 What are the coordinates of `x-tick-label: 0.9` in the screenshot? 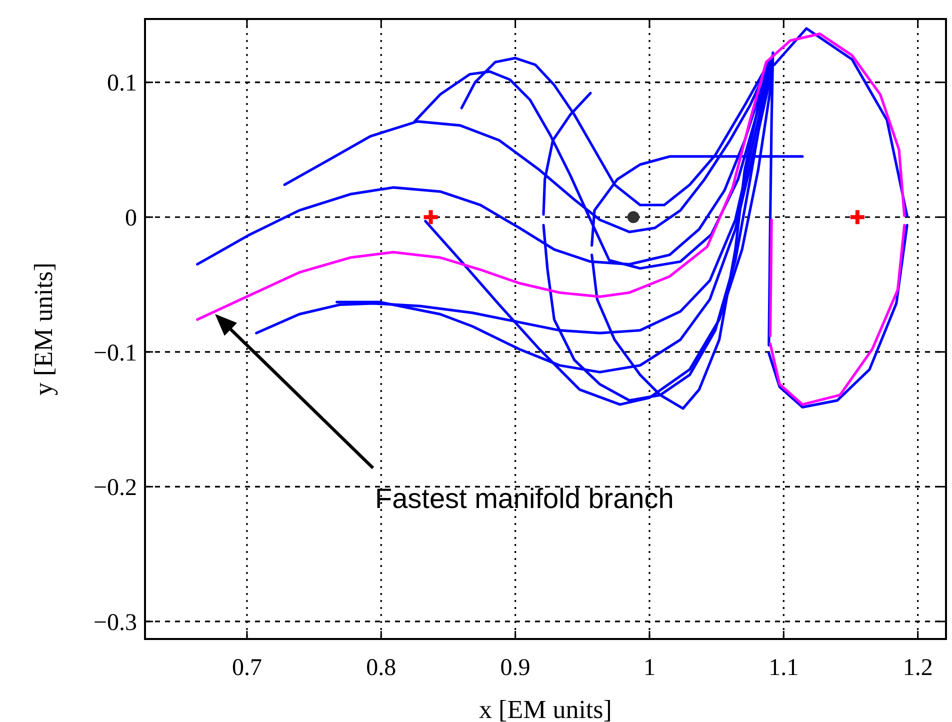 It's located at (515, 668).